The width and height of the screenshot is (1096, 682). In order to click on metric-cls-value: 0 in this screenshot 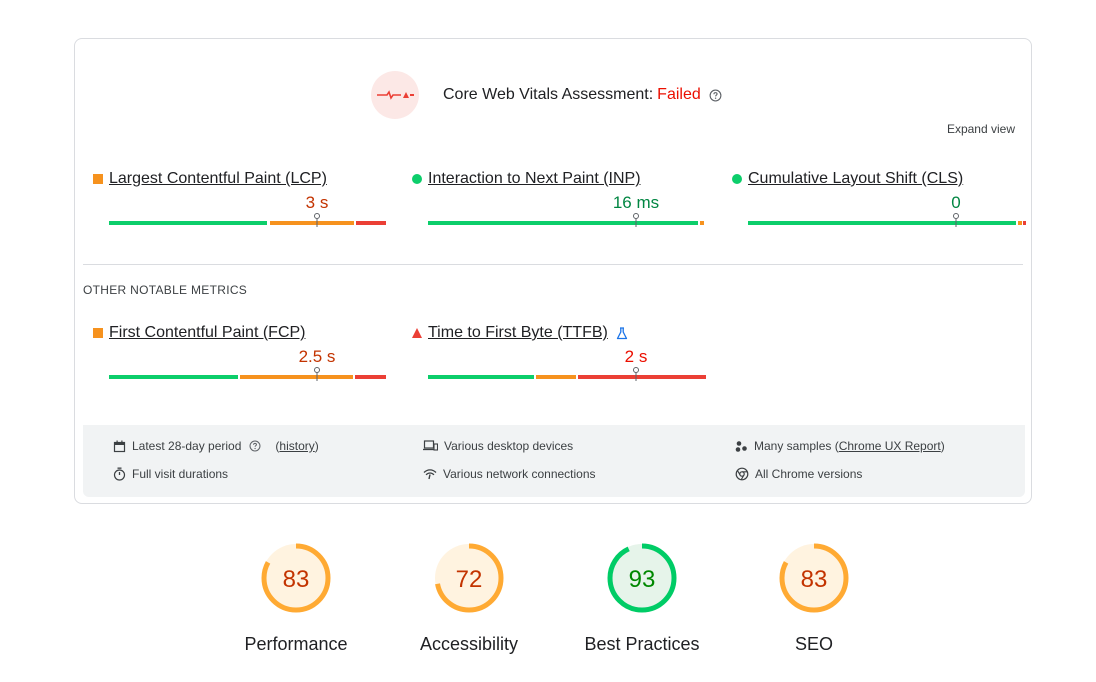, I will do `click(956, 202)`.